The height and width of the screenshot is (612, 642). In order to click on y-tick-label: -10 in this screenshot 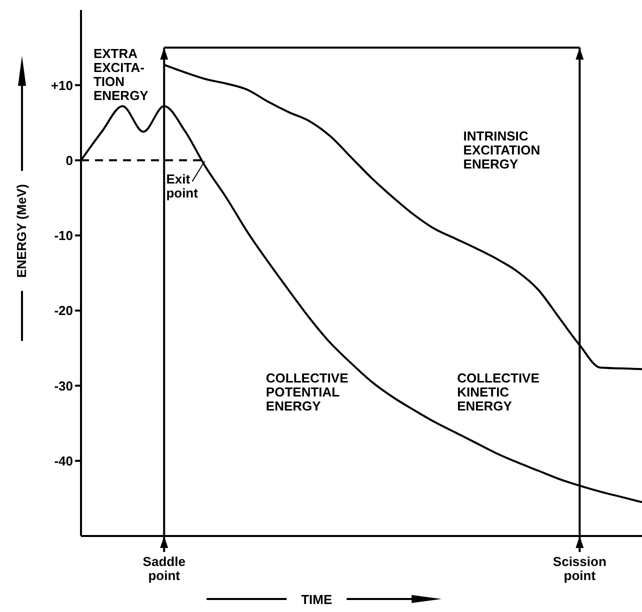, I will do `click(63, 236)`.